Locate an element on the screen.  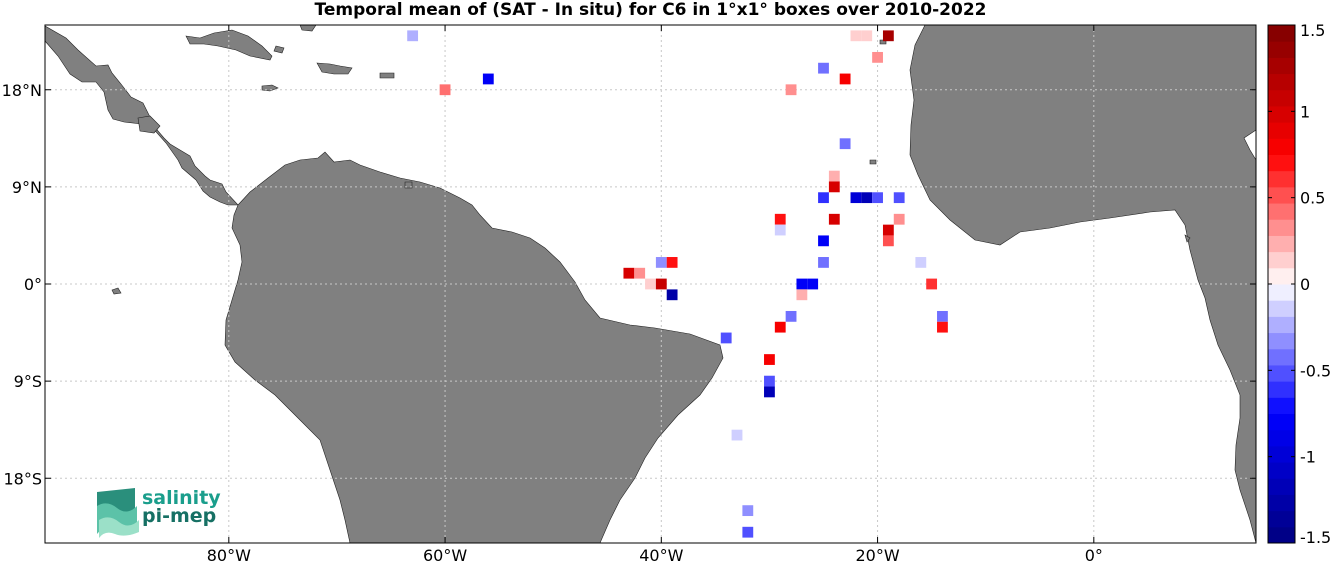
colorbar-tick-label-5: -1 is located at coordinates (1308, 457).